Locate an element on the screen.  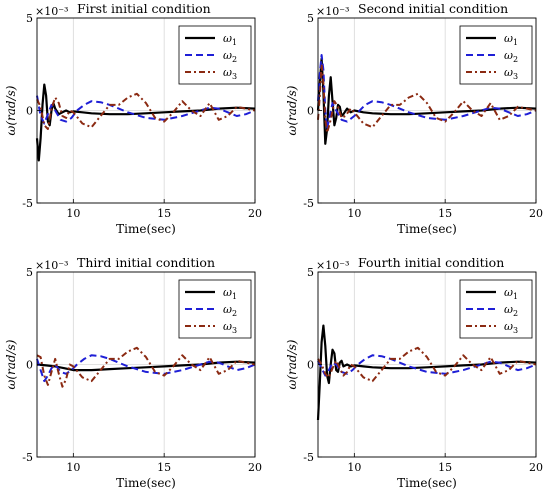
legend-box is located at coordinates (215, 55).